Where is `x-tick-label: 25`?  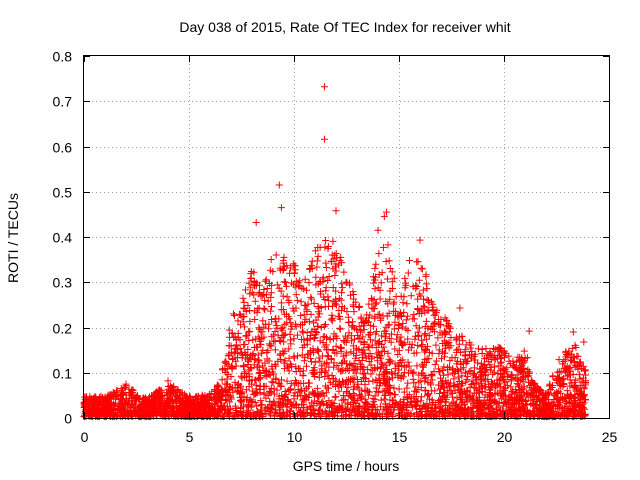 x-tick-label: 25 is located at coordinates (610, 437).